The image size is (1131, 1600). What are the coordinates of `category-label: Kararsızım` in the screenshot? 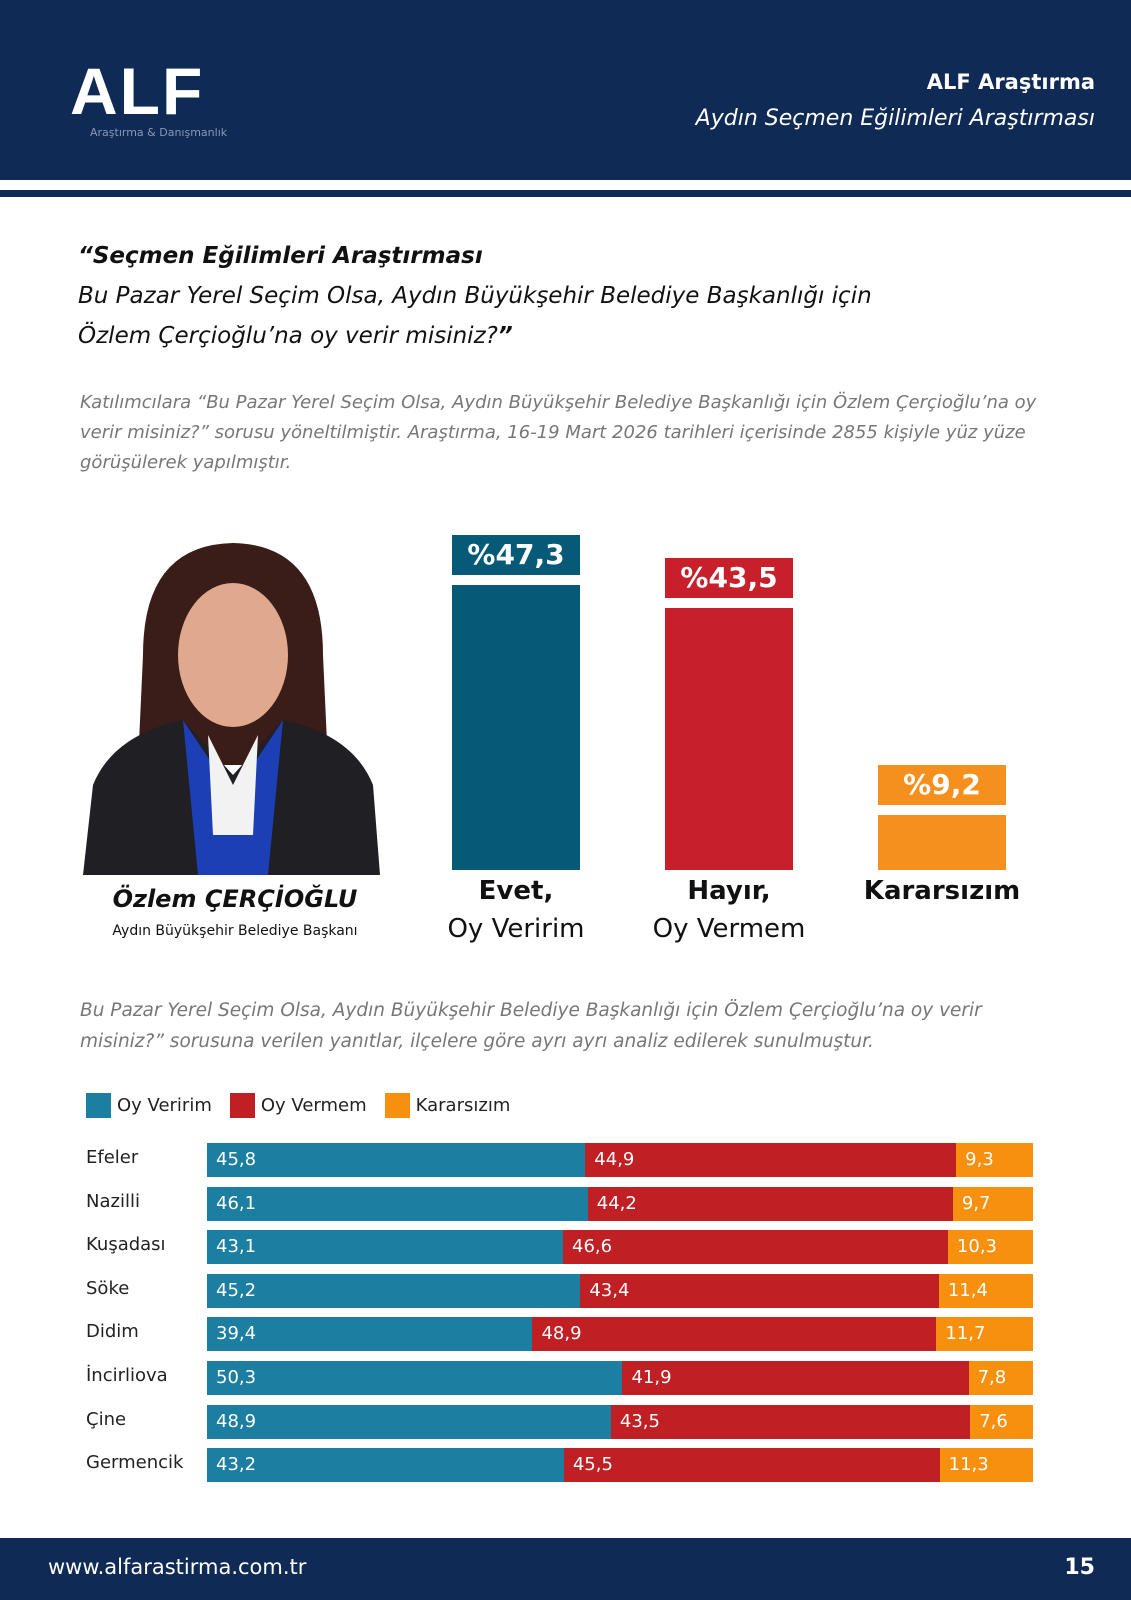 It's located at (942, 891).